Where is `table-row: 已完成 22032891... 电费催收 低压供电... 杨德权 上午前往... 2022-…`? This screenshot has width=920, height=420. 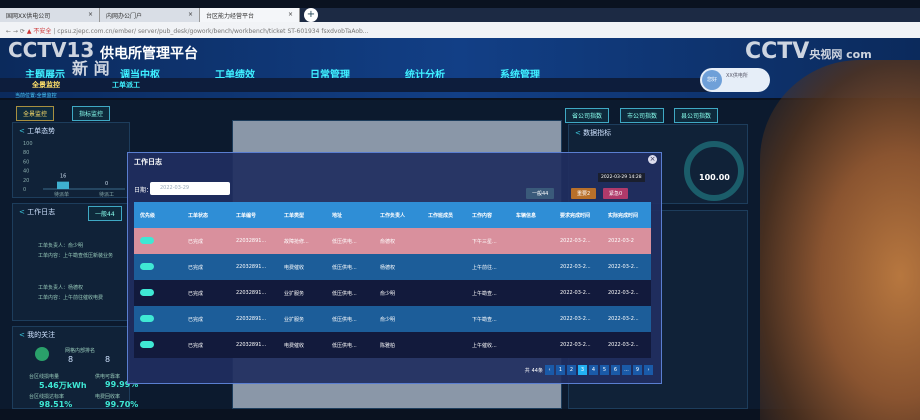
table-row: 已完成 22032891... 电费催收 低压供电... 杨德权 上午前往... 2022-… is located at coordinates (392, 267).